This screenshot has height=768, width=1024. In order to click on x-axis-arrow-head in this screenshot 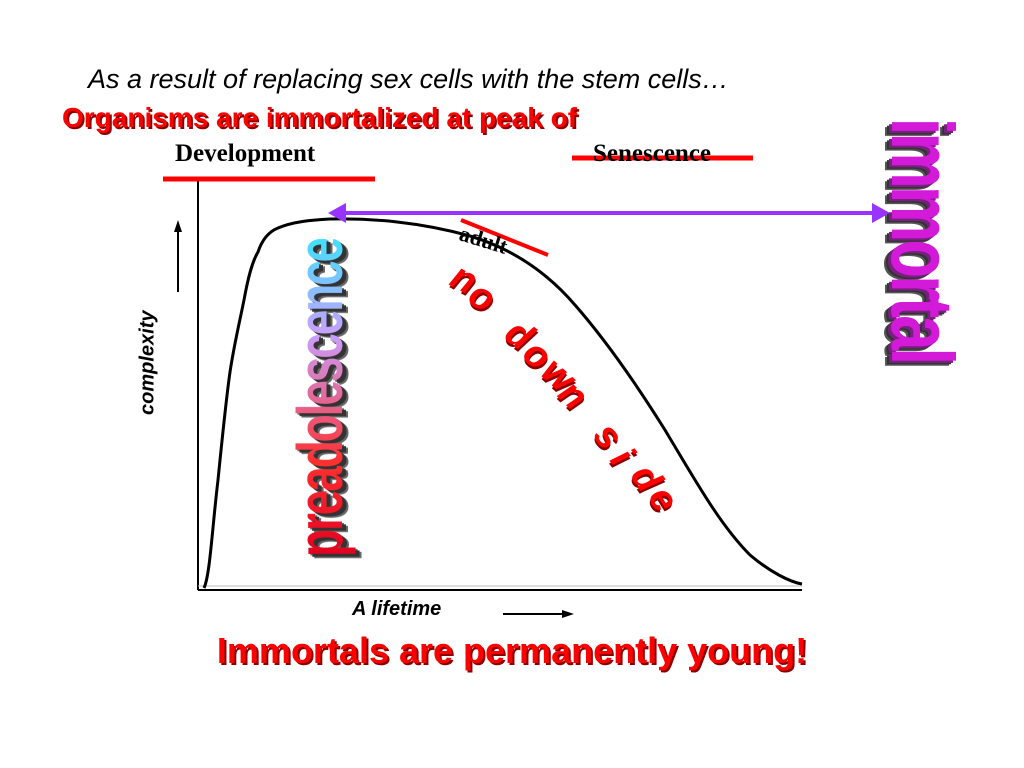, I will do `click(568, 614)`.